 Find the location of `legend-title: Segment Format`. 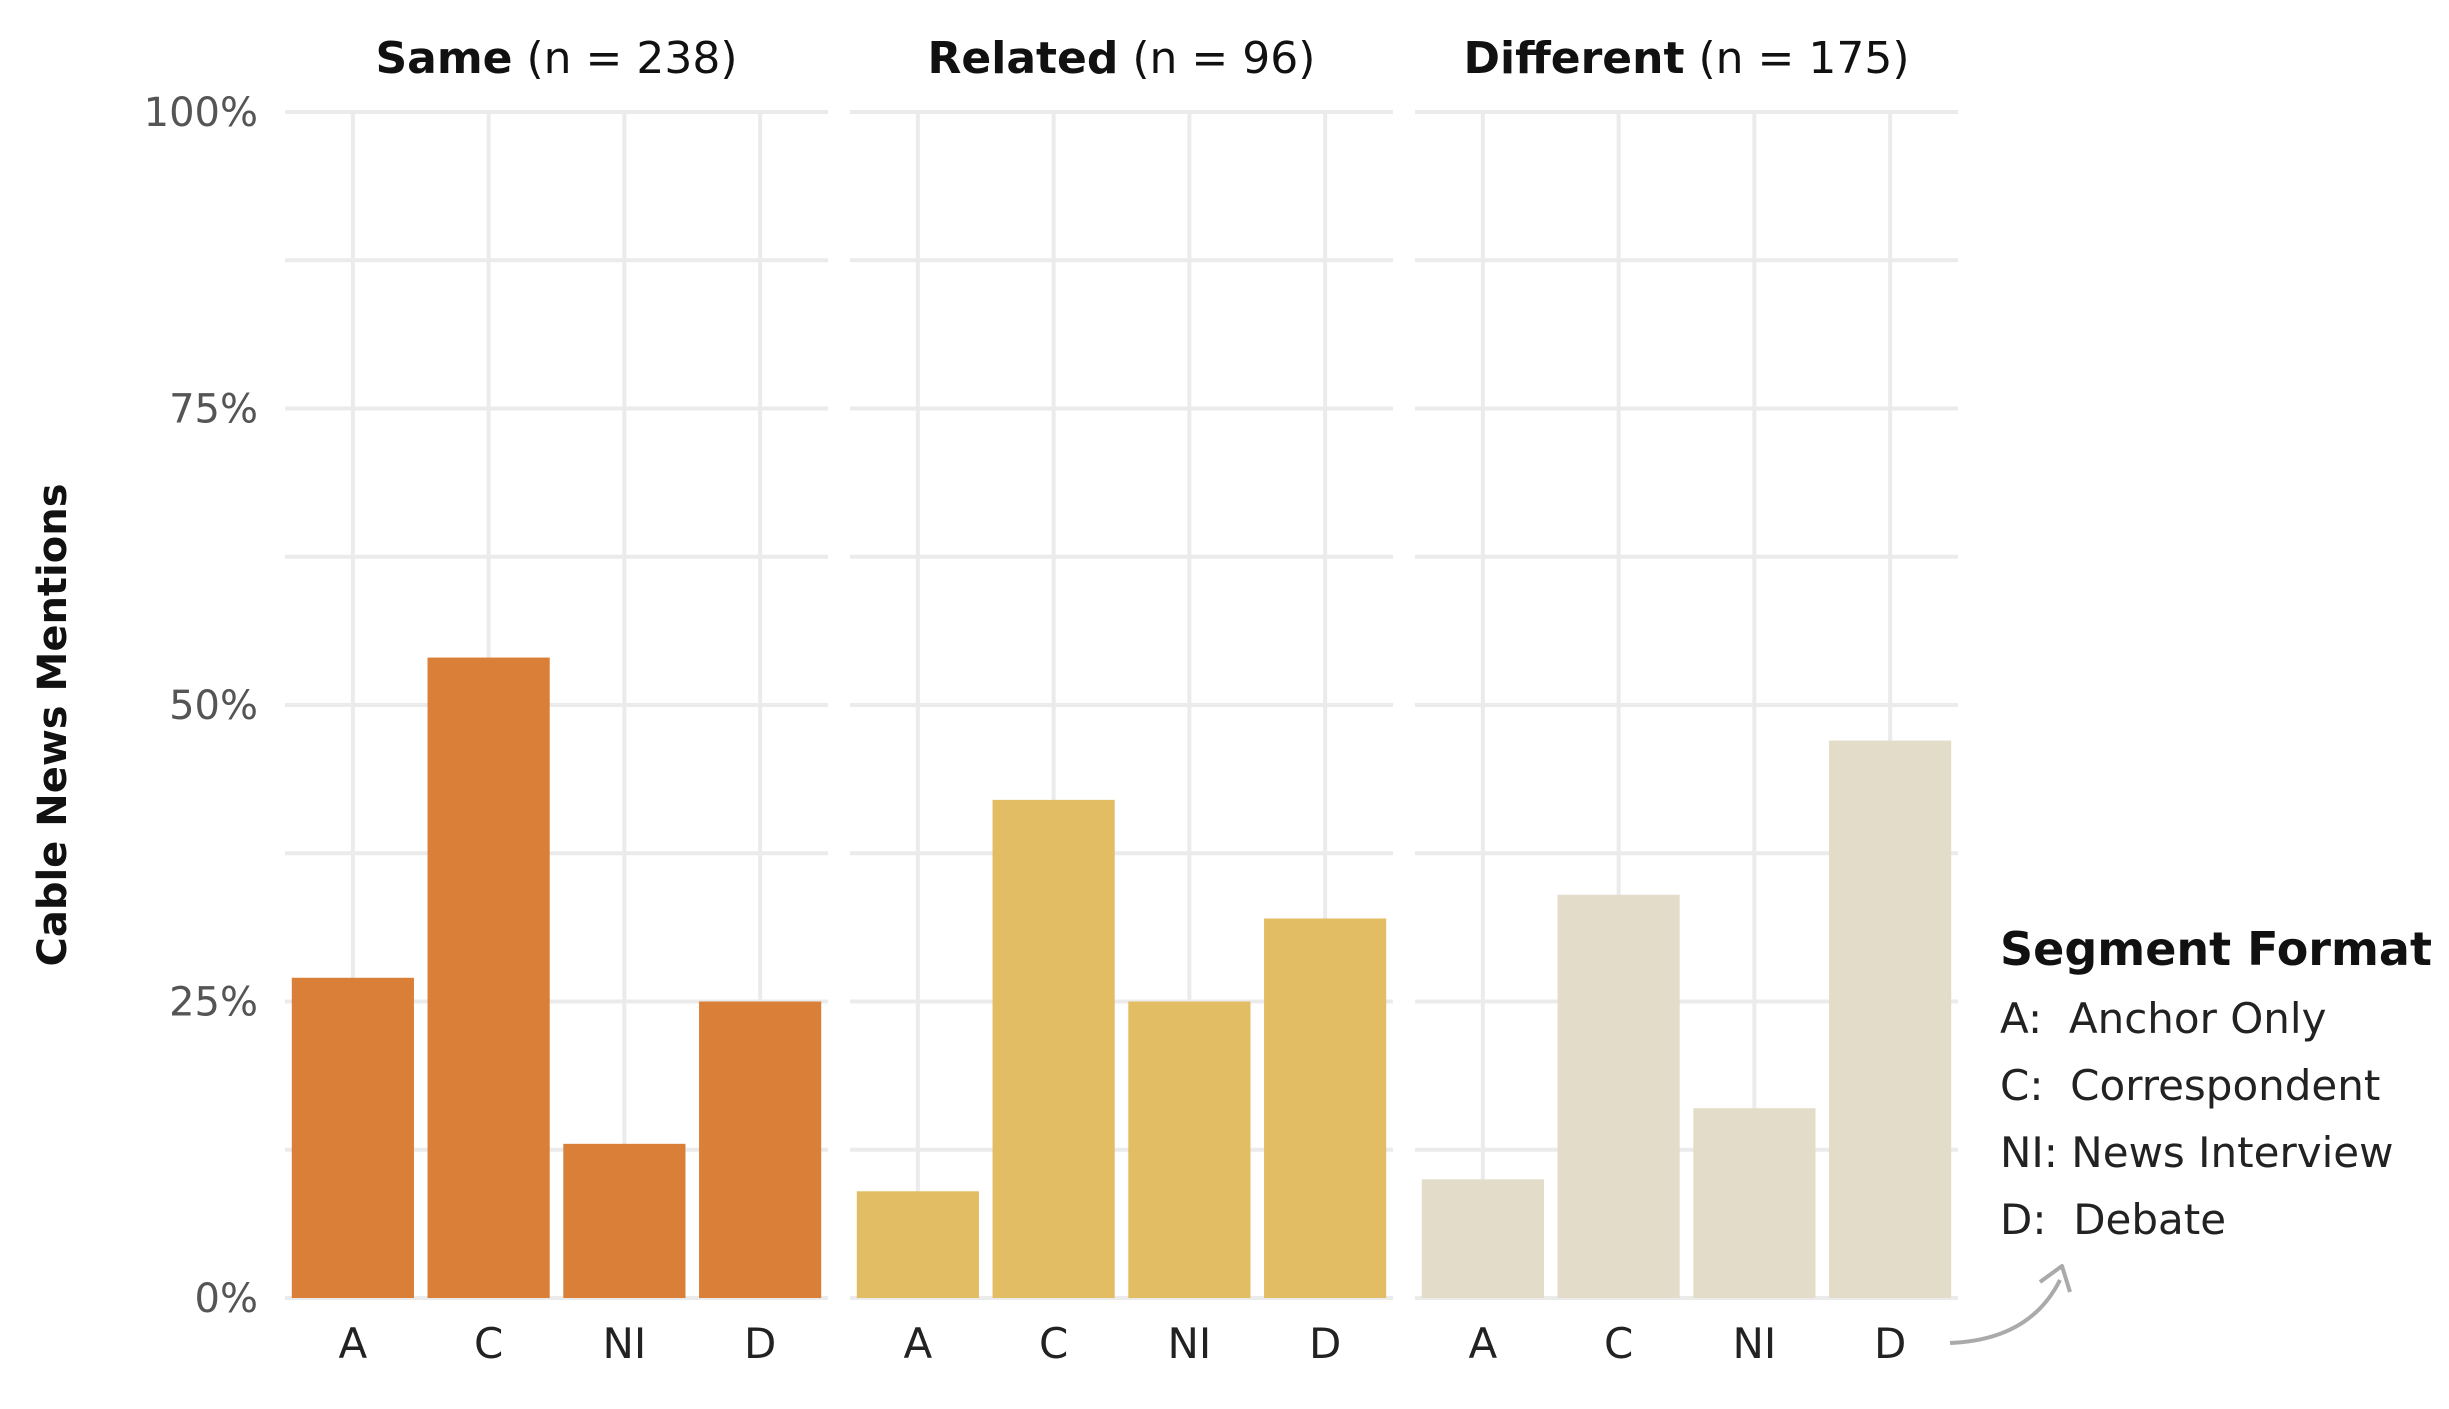

legend-title: Segment Format is located at coordinates (2216, 949).